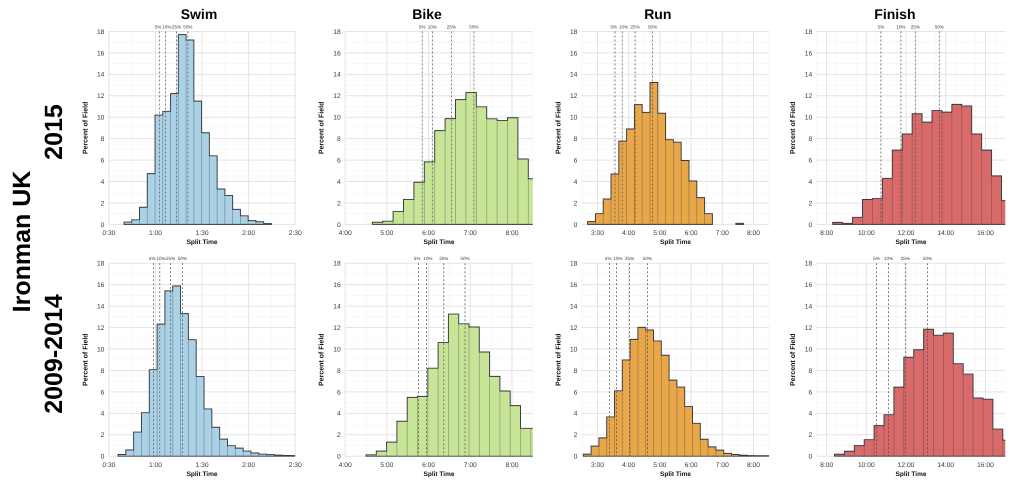 This screenshot has height=486, width=1024. I want to click on svg-text: 0:30, so click(108, 465).